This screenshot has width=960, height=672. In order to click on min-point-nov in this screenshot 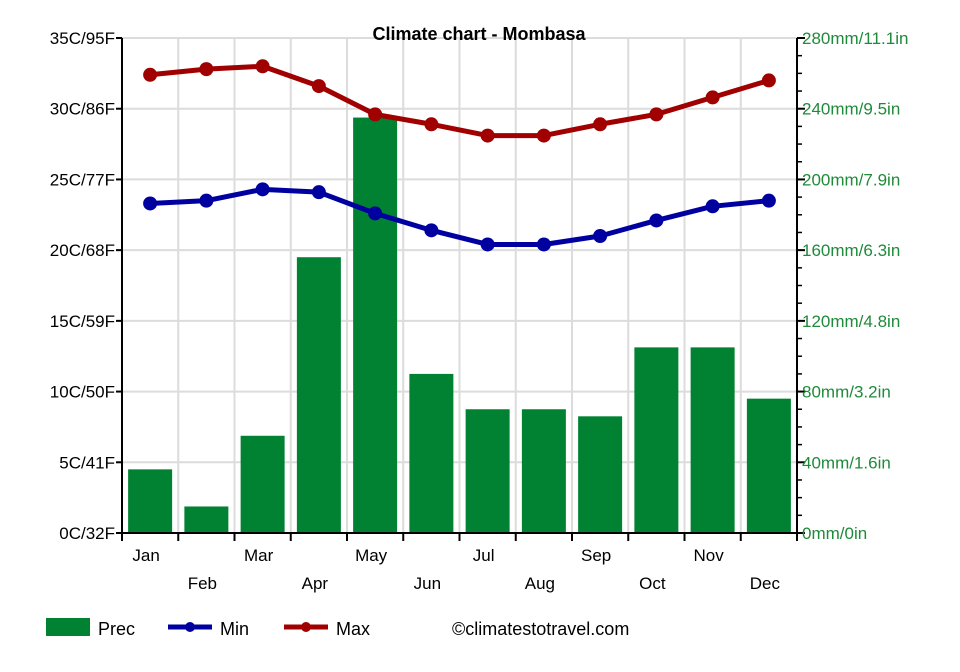, I will do `click(712, 206)`.